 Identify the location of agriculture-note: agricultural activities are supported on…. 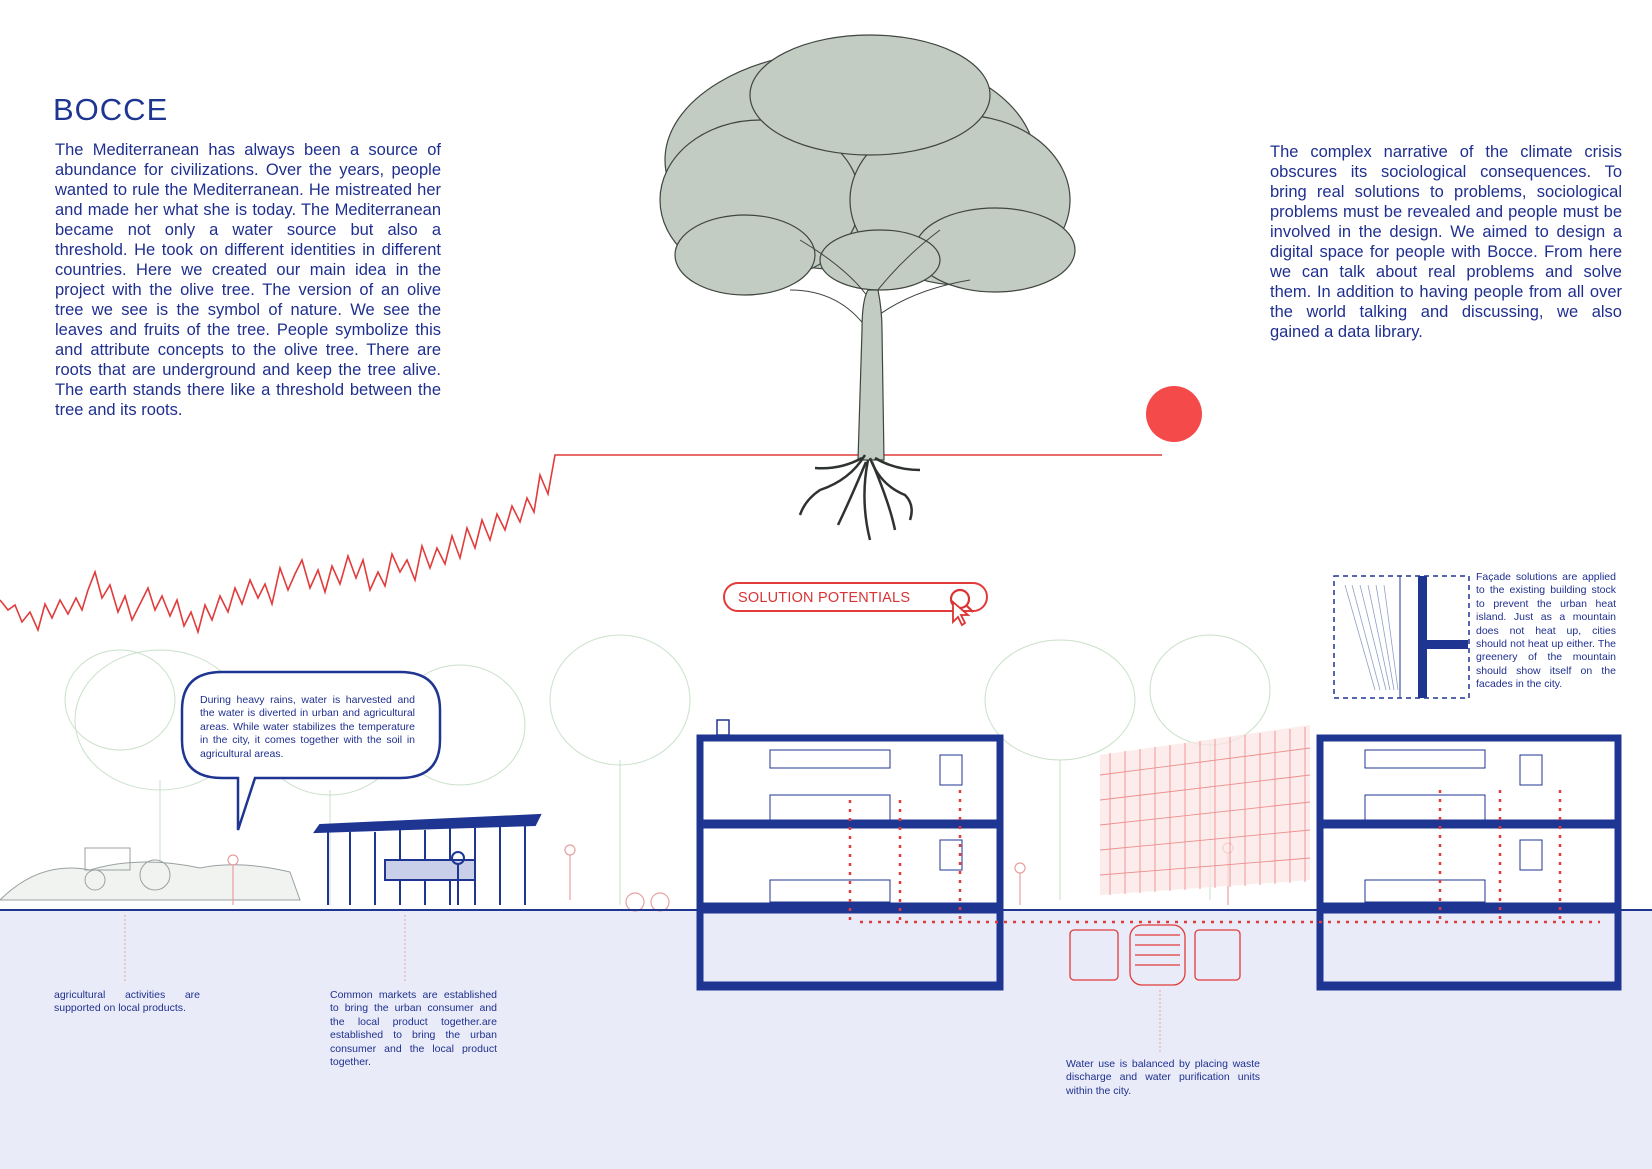
(127, 1002).